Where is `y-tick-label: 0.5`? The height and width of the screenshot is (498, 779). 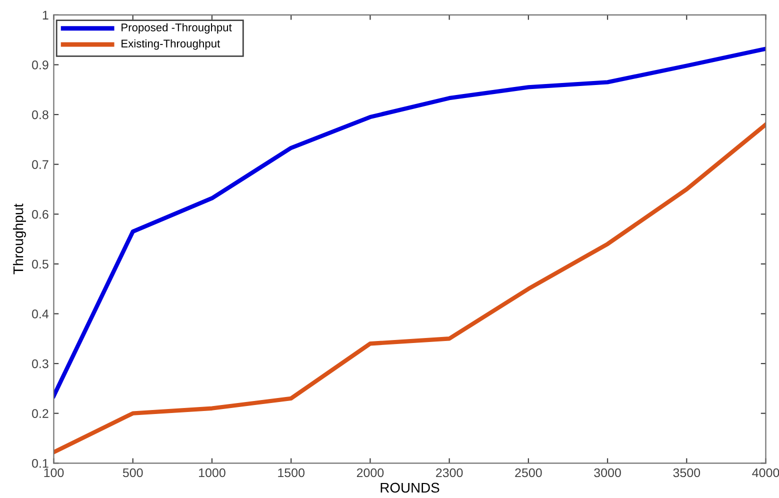
y-tick-label: 0.5 is located at coordinates (40, 264).